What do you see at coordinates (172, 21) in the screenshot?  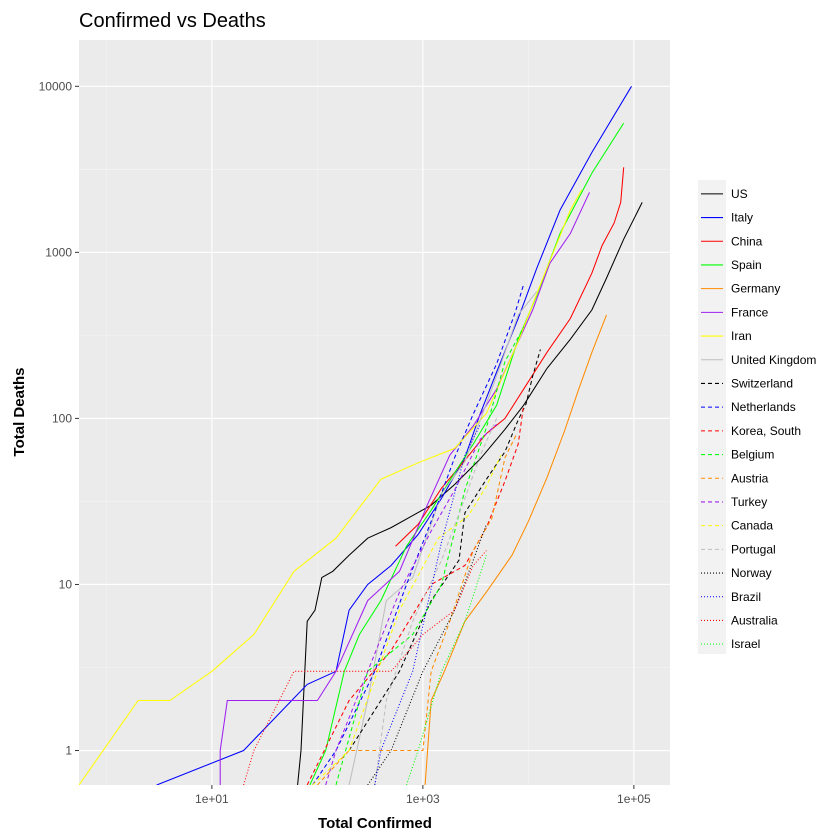 I see `chart-title: Confirmed vs Deaths` at bounding box center [172, 21].